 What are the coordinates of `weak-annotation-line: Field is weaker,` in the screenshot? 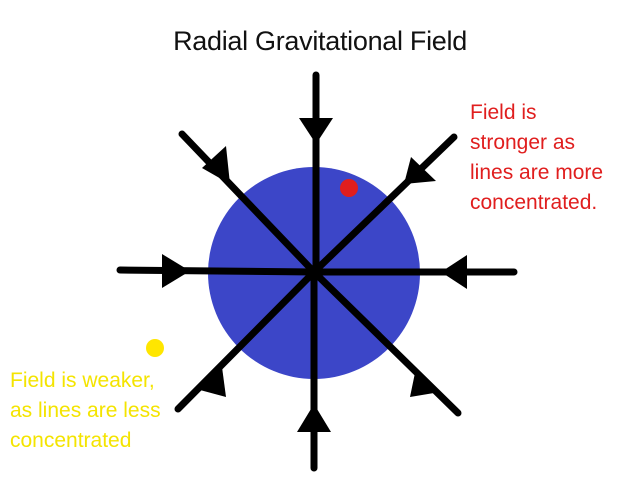 It's located at (82, 380).